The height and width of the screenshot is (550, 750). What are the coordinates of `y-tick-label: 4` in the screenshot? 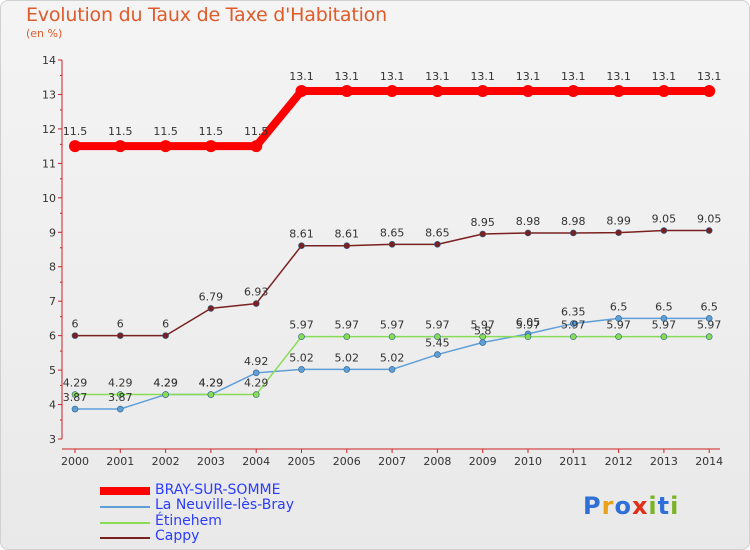 It's located at (52, 405).